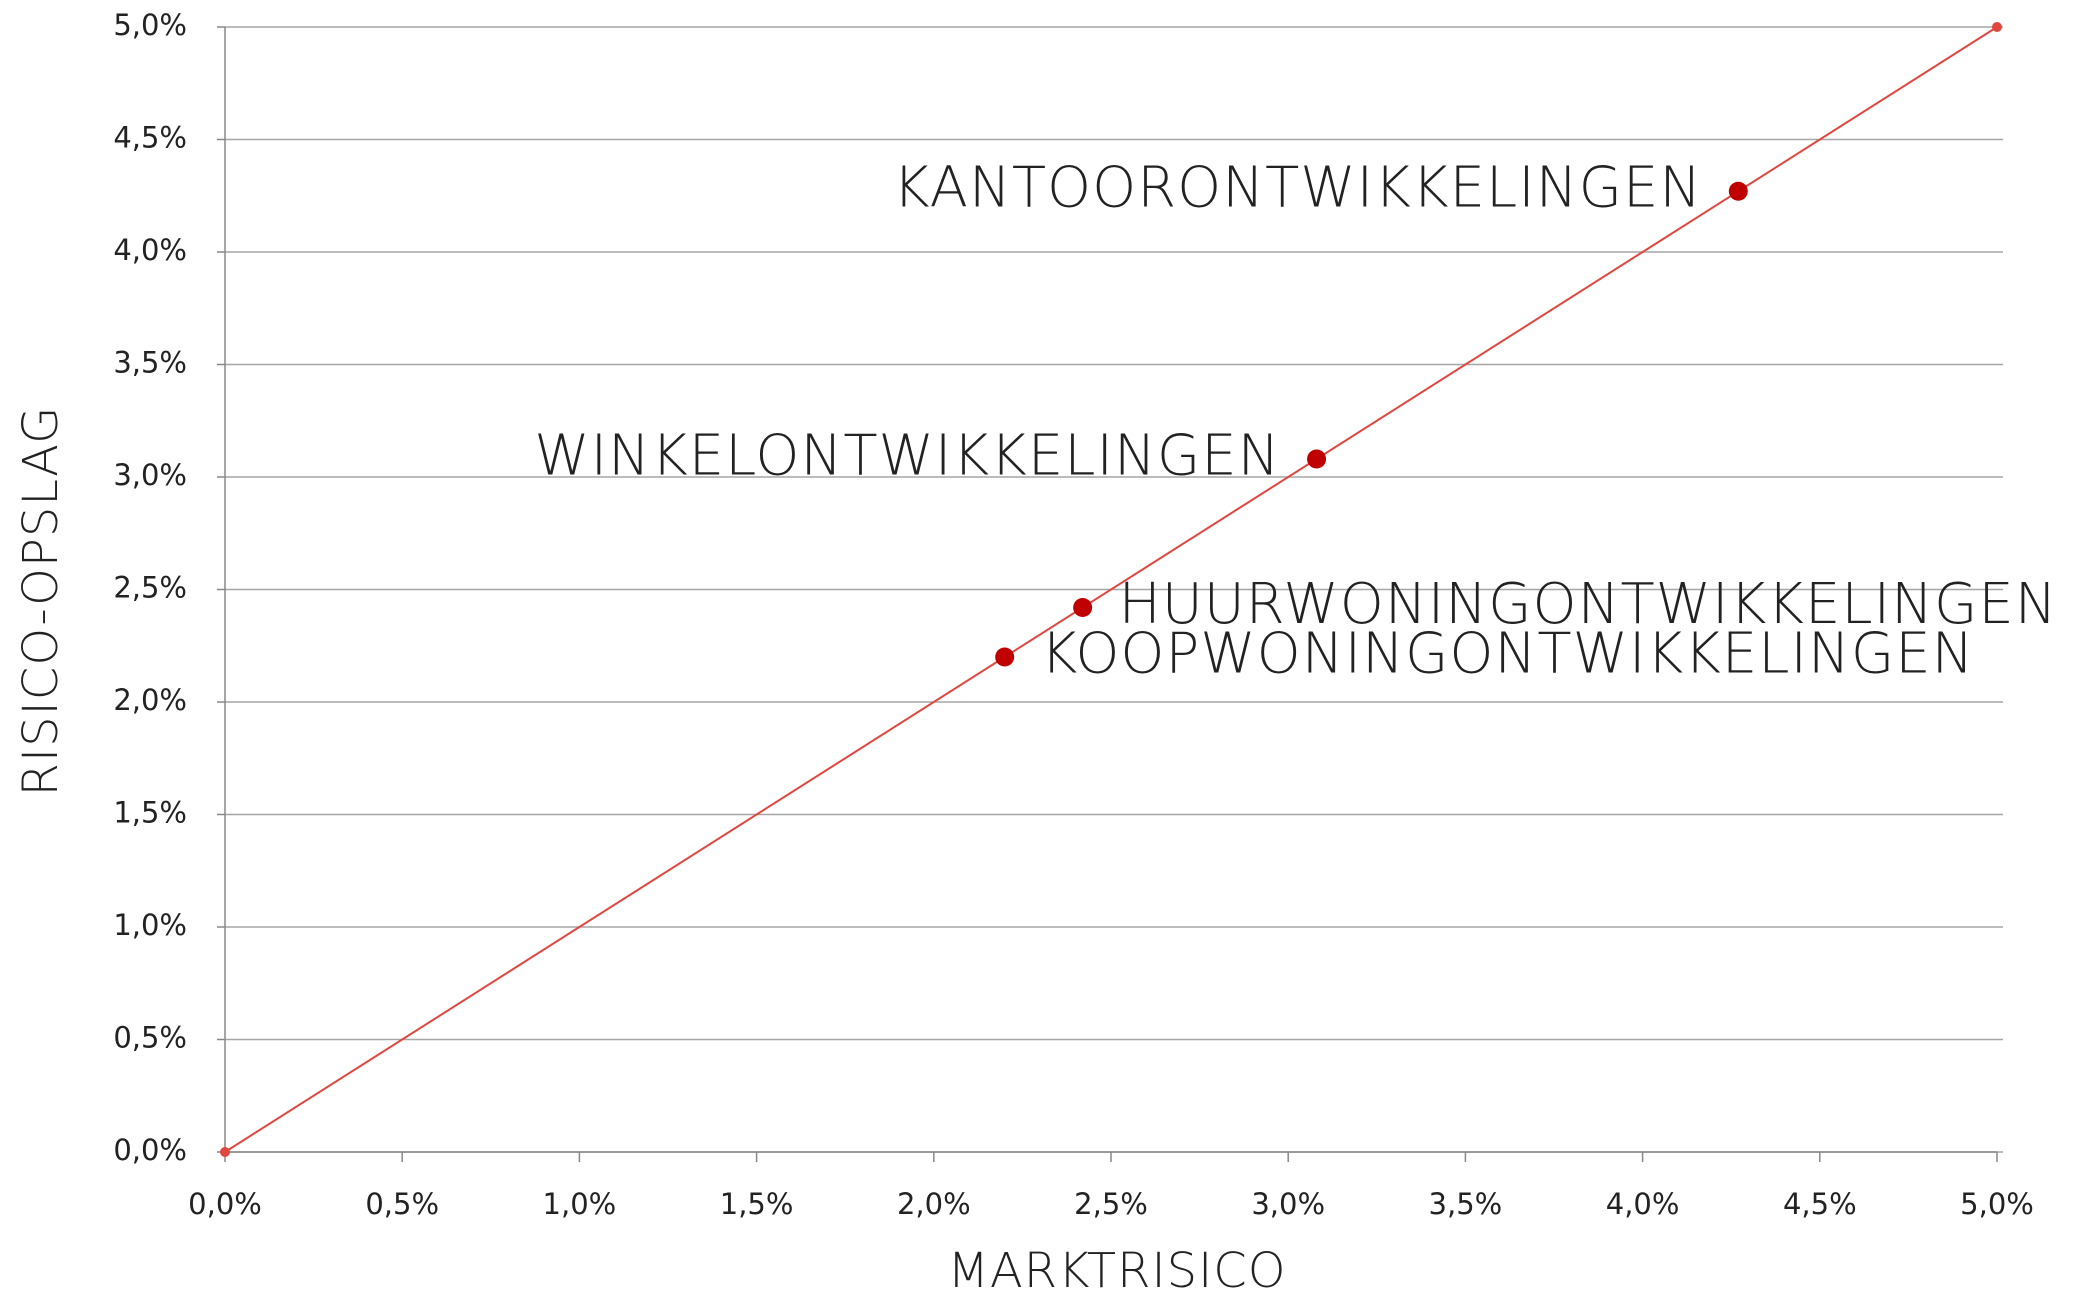  What do you see at coordinates (150, 925) in the screenshot?
I see `y-tick-label: 1,0%` at bounding box center [150, 925].